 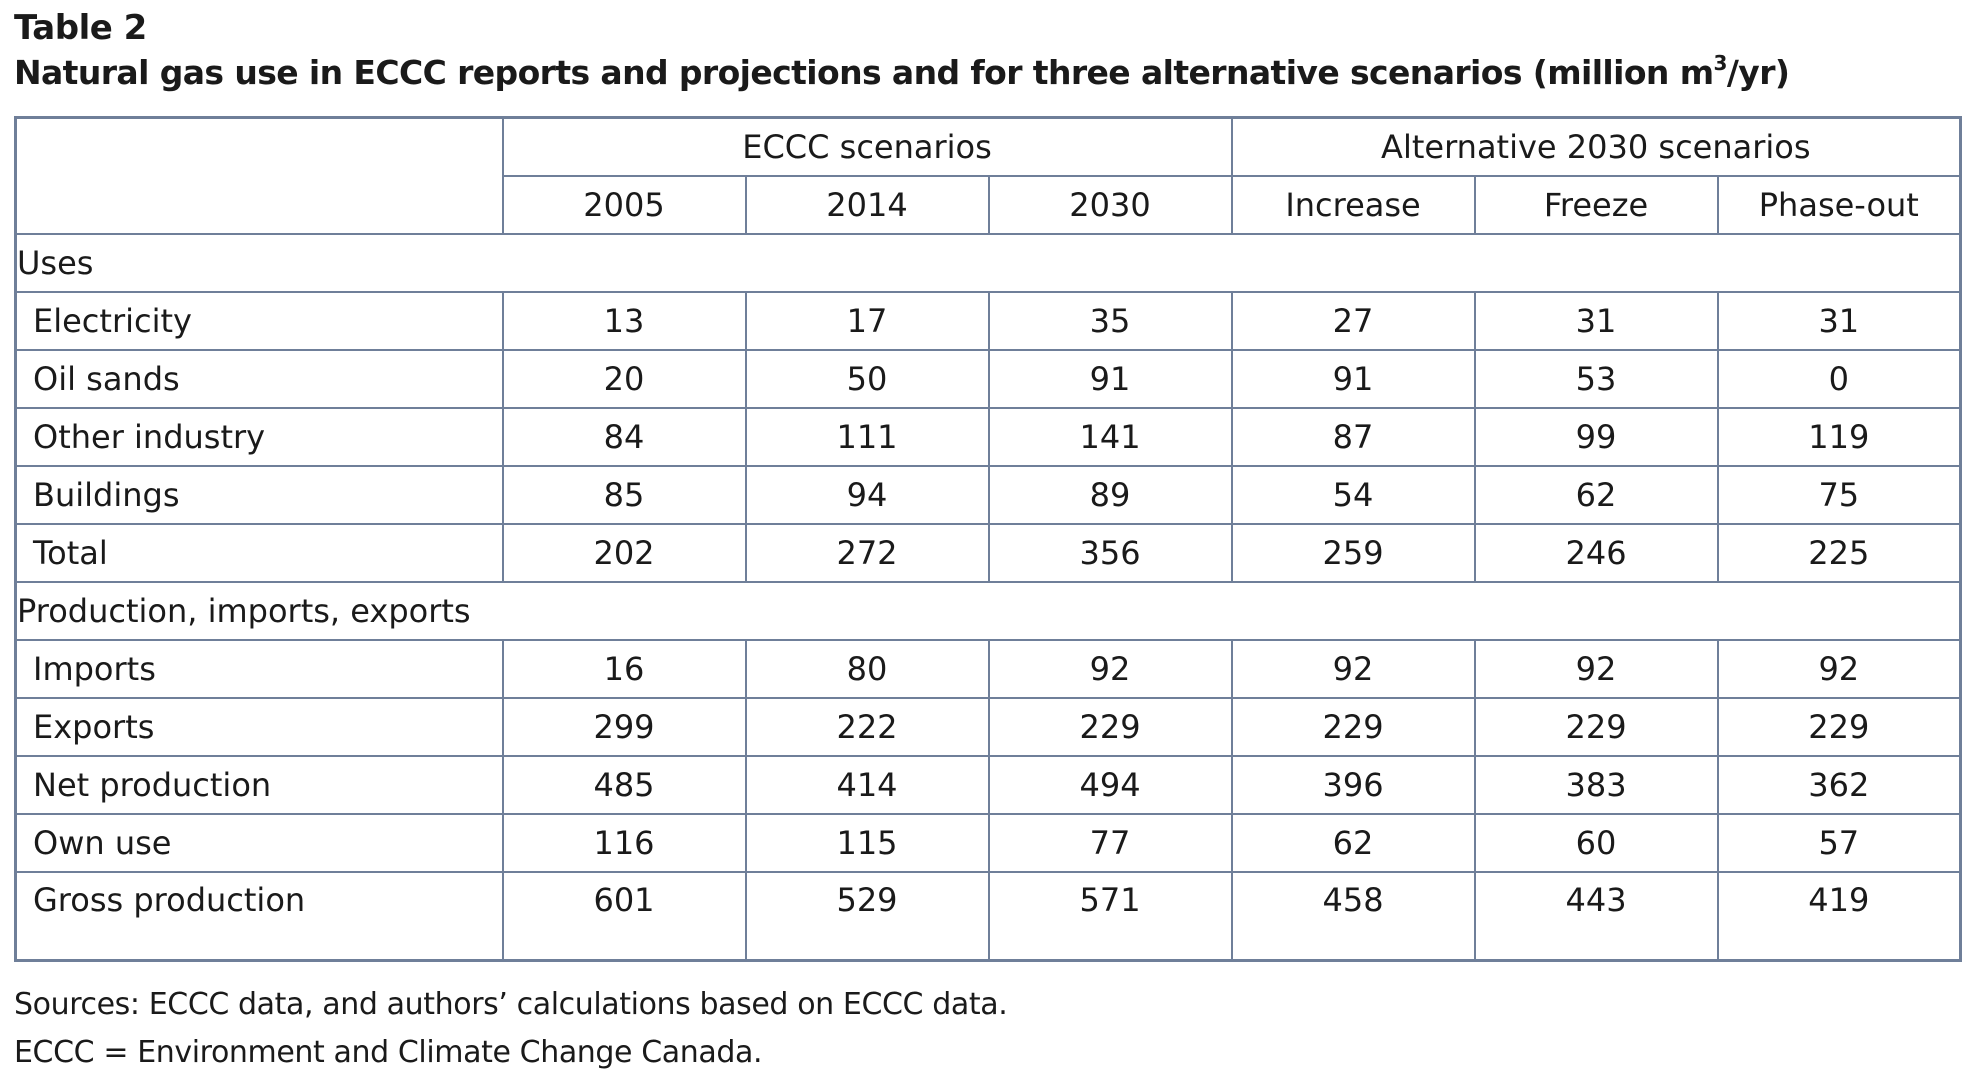 What do you see at coordinates (259, 495) in the screenshot?
I see `row-label: Buildings` at bounding box center [259, 495].